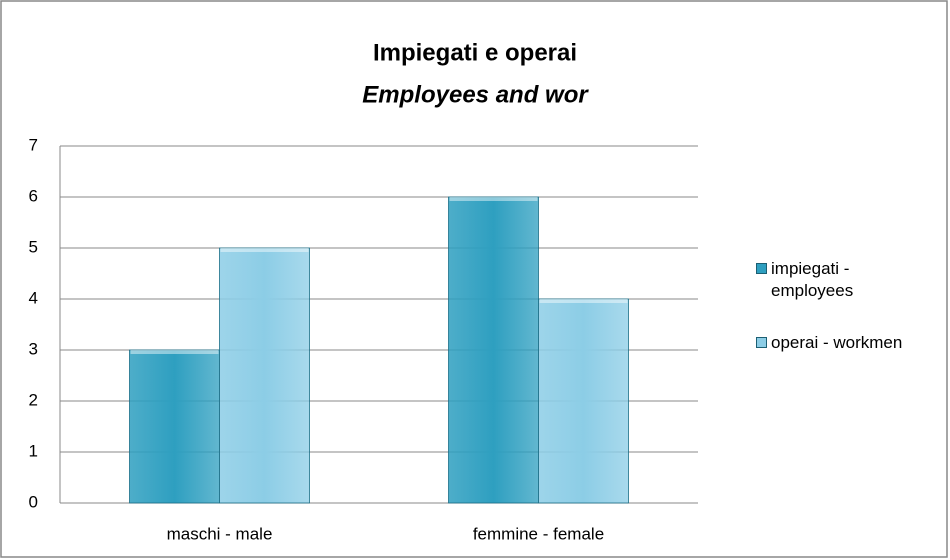 Image resolution: width=950 pixels, height=560 pixels. Describe the element at coordinates (475, 94) in the screenshot. I see `chart-subtitle: Employees and wor` at that location.